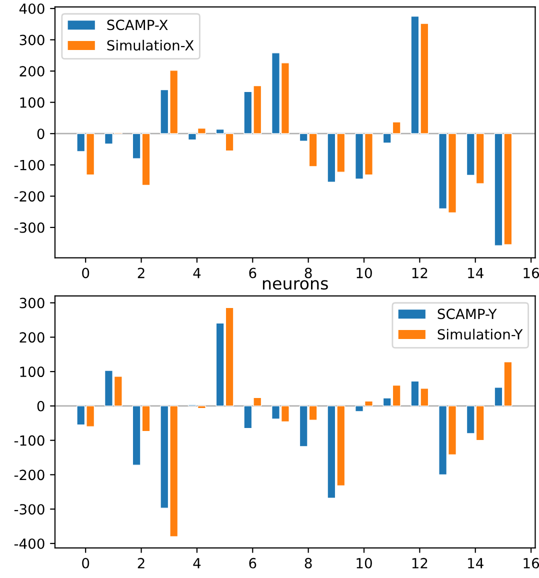 This screenshot has width=539, height=578. I want to click on legend-label: Simulation-Y, so click(480, 334).